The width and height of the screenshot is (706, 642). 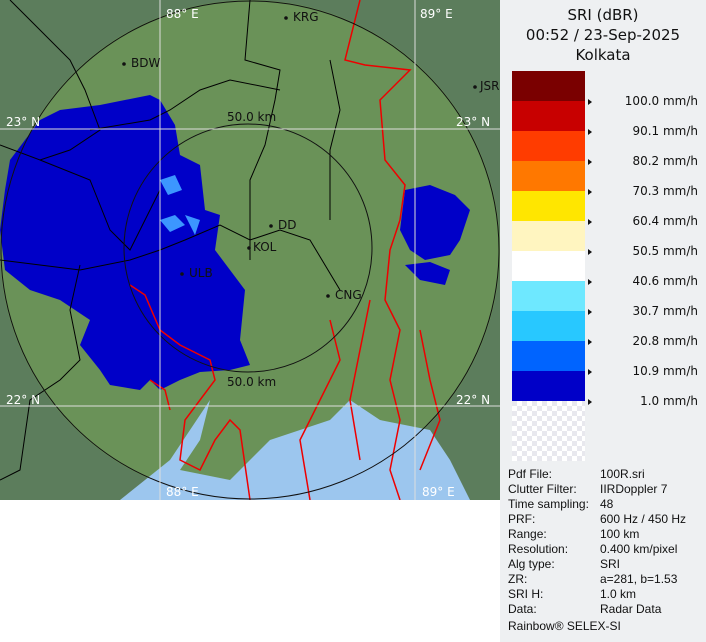 What do you see at coordinates (522, 519) in the screenshot?
I see `info-key: PRF:` at bounding box center [522, 519].